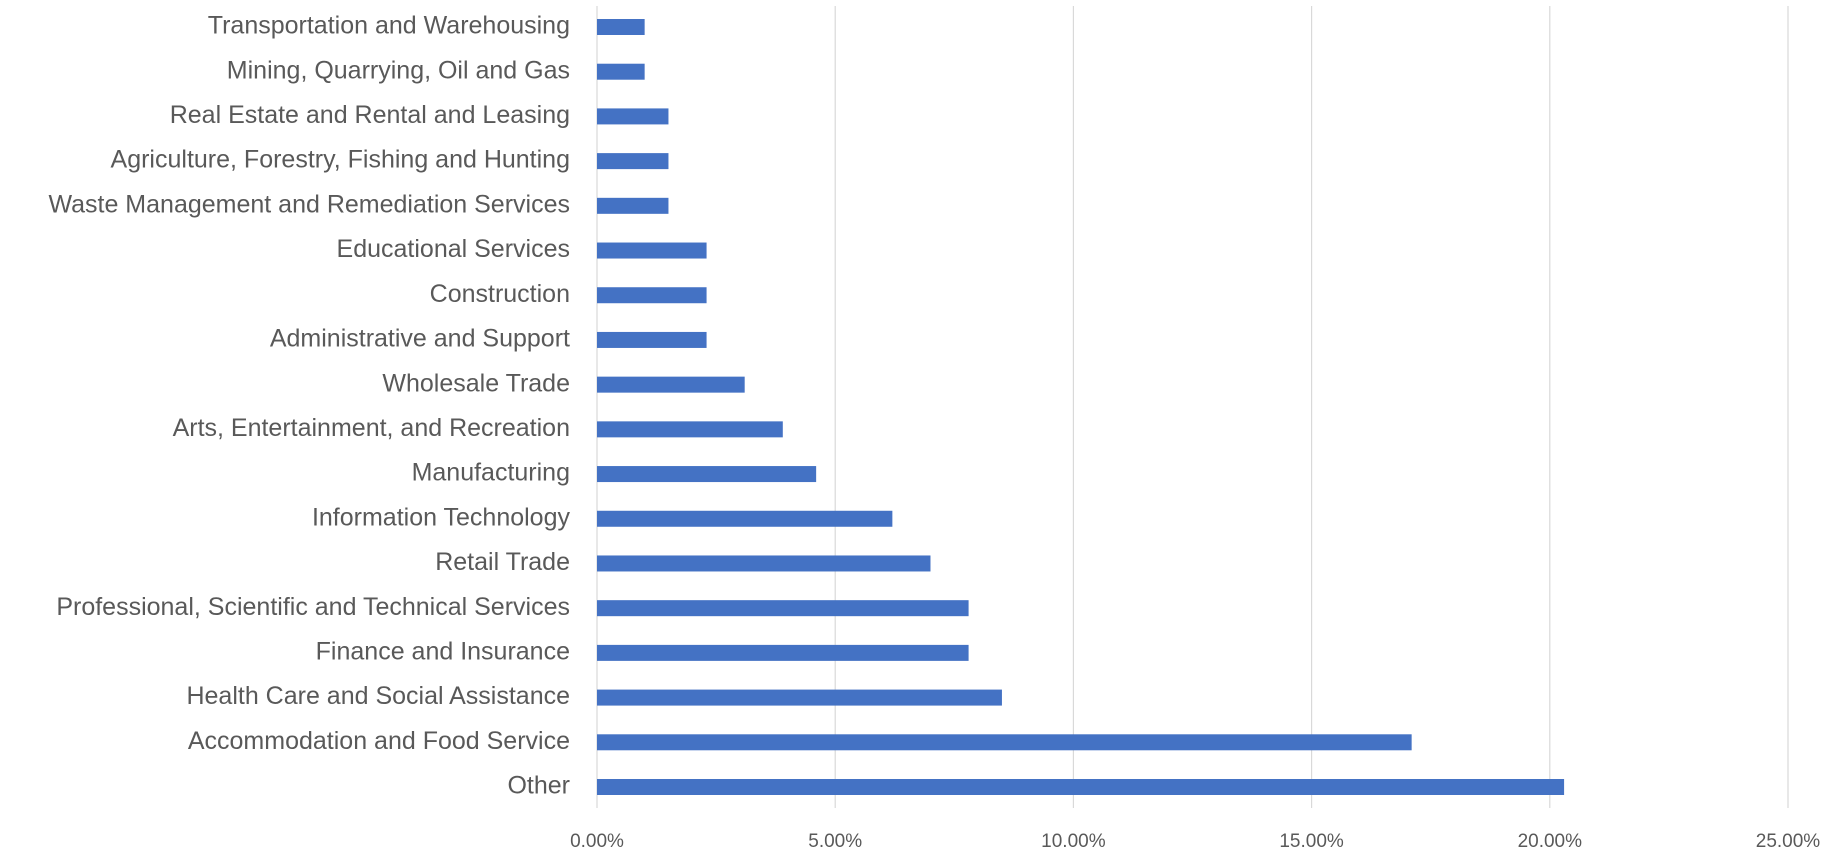 This screenshot has width=1839, height=855. I want to click on y-tick-label: Administrative and Support, so click(420, 339).